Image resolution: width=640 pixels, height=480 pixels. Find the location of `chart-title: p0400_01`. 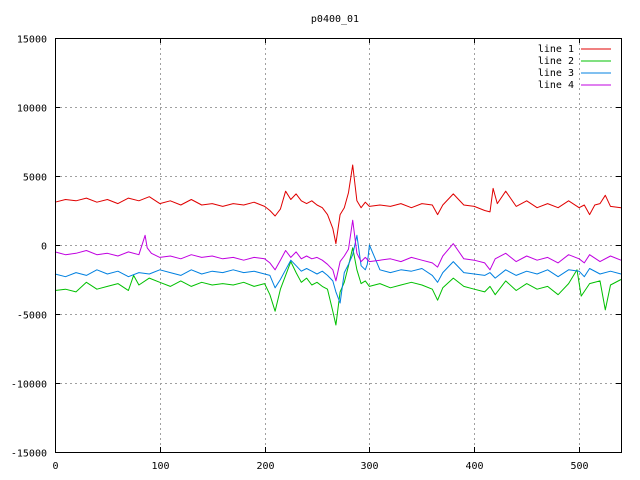

chart-title: p0400_01 is located at coordinates (335, 19).